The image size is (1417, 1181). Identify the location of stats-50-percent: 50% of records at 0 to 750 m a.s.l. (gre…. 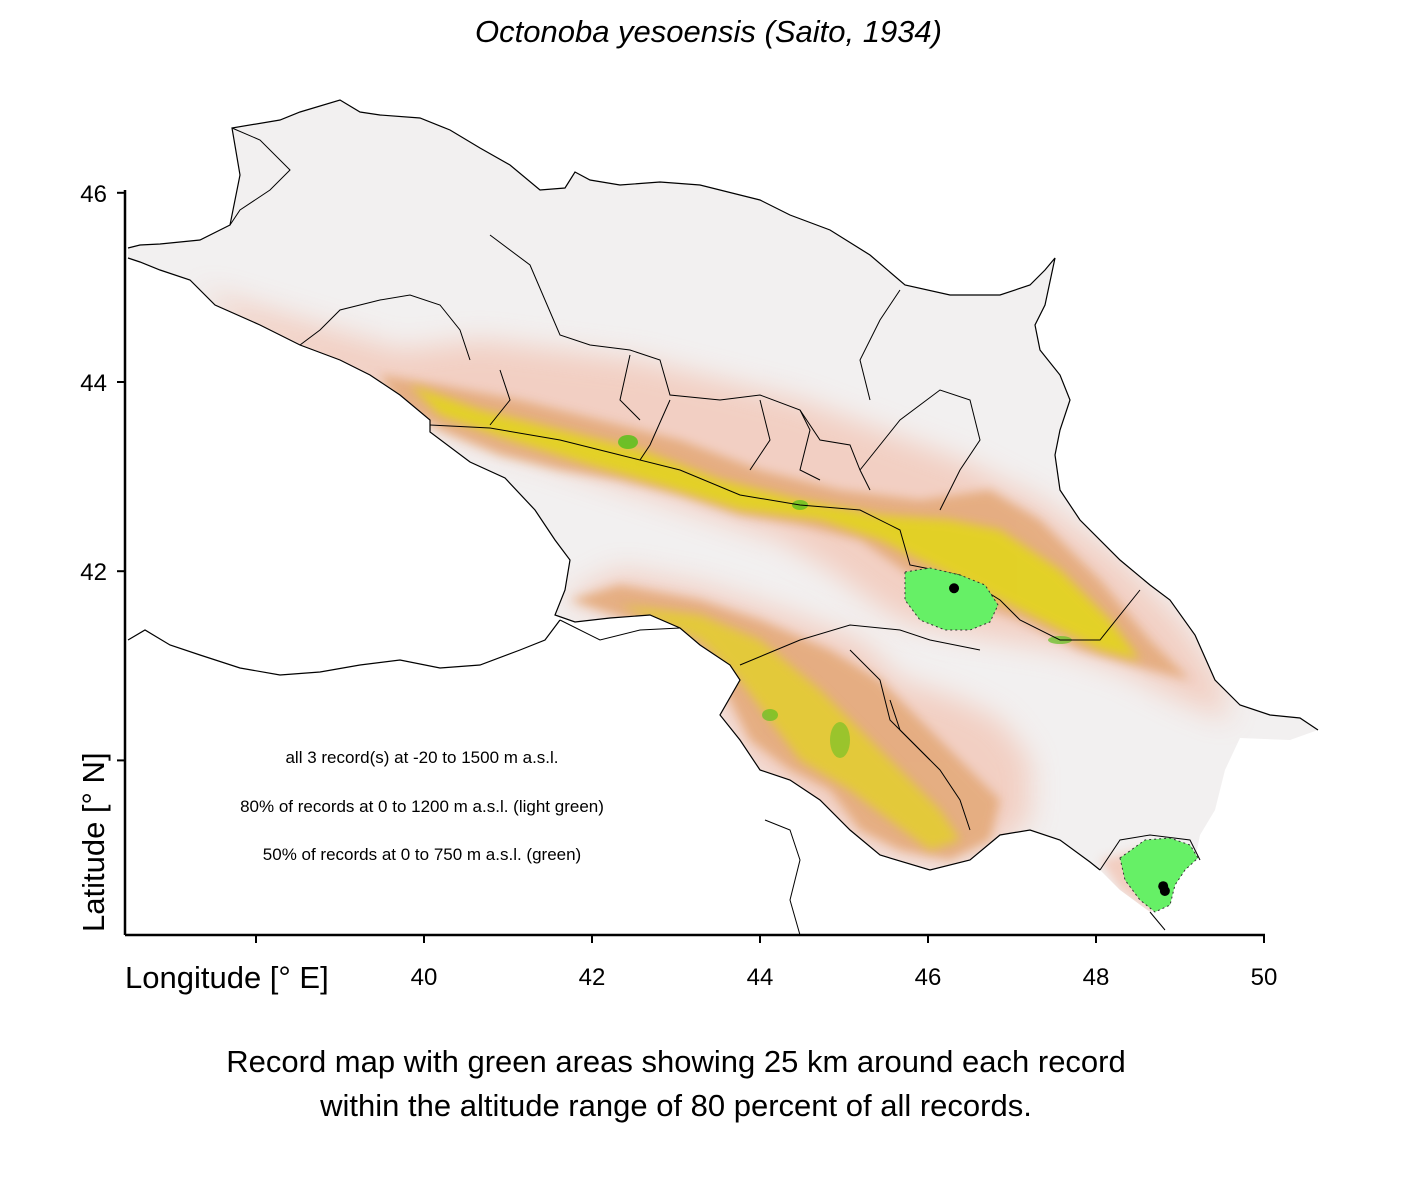
(422, 854).